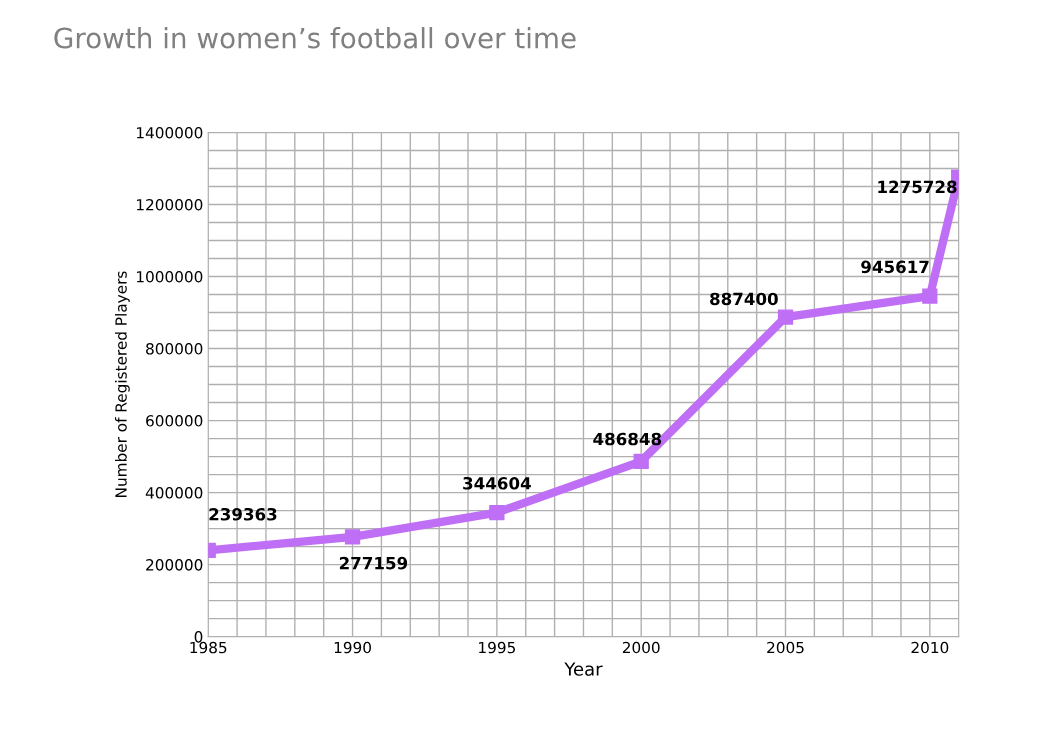 This screenshot has width=1057, height=736. I want to click on data-label: 945617, so click(895, 267).